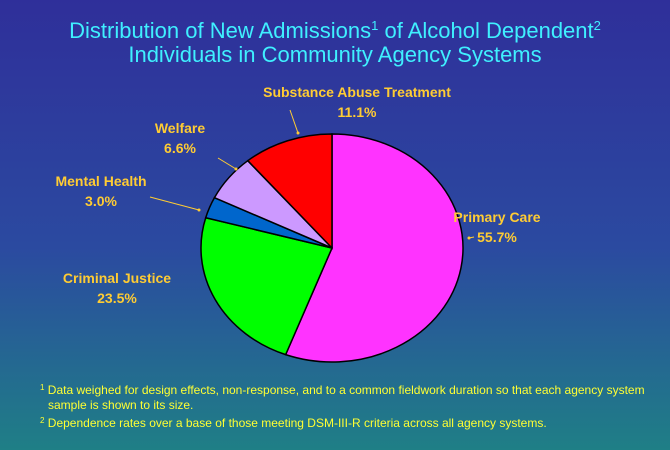  Describe the element at coordinates (357, 112) in the screenshot. I see `slice-value-label: 11.1%` at that location.